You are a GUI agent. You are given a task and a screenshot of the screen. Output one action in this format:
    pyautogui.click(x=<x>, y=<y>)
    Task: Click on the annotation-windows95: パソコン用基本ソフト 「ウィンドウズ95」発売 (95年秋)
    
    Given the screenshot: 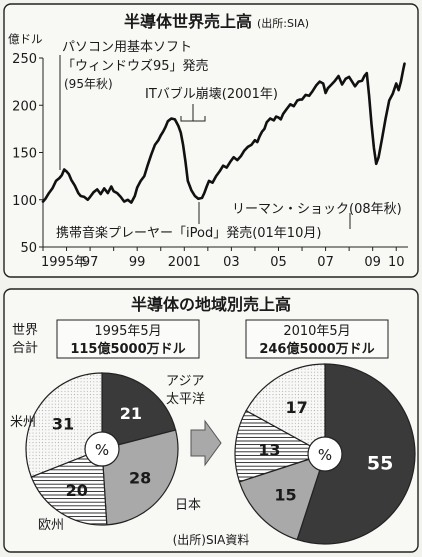 What is the action you would take?
    pyautogui.click(x=134, y=105)
    